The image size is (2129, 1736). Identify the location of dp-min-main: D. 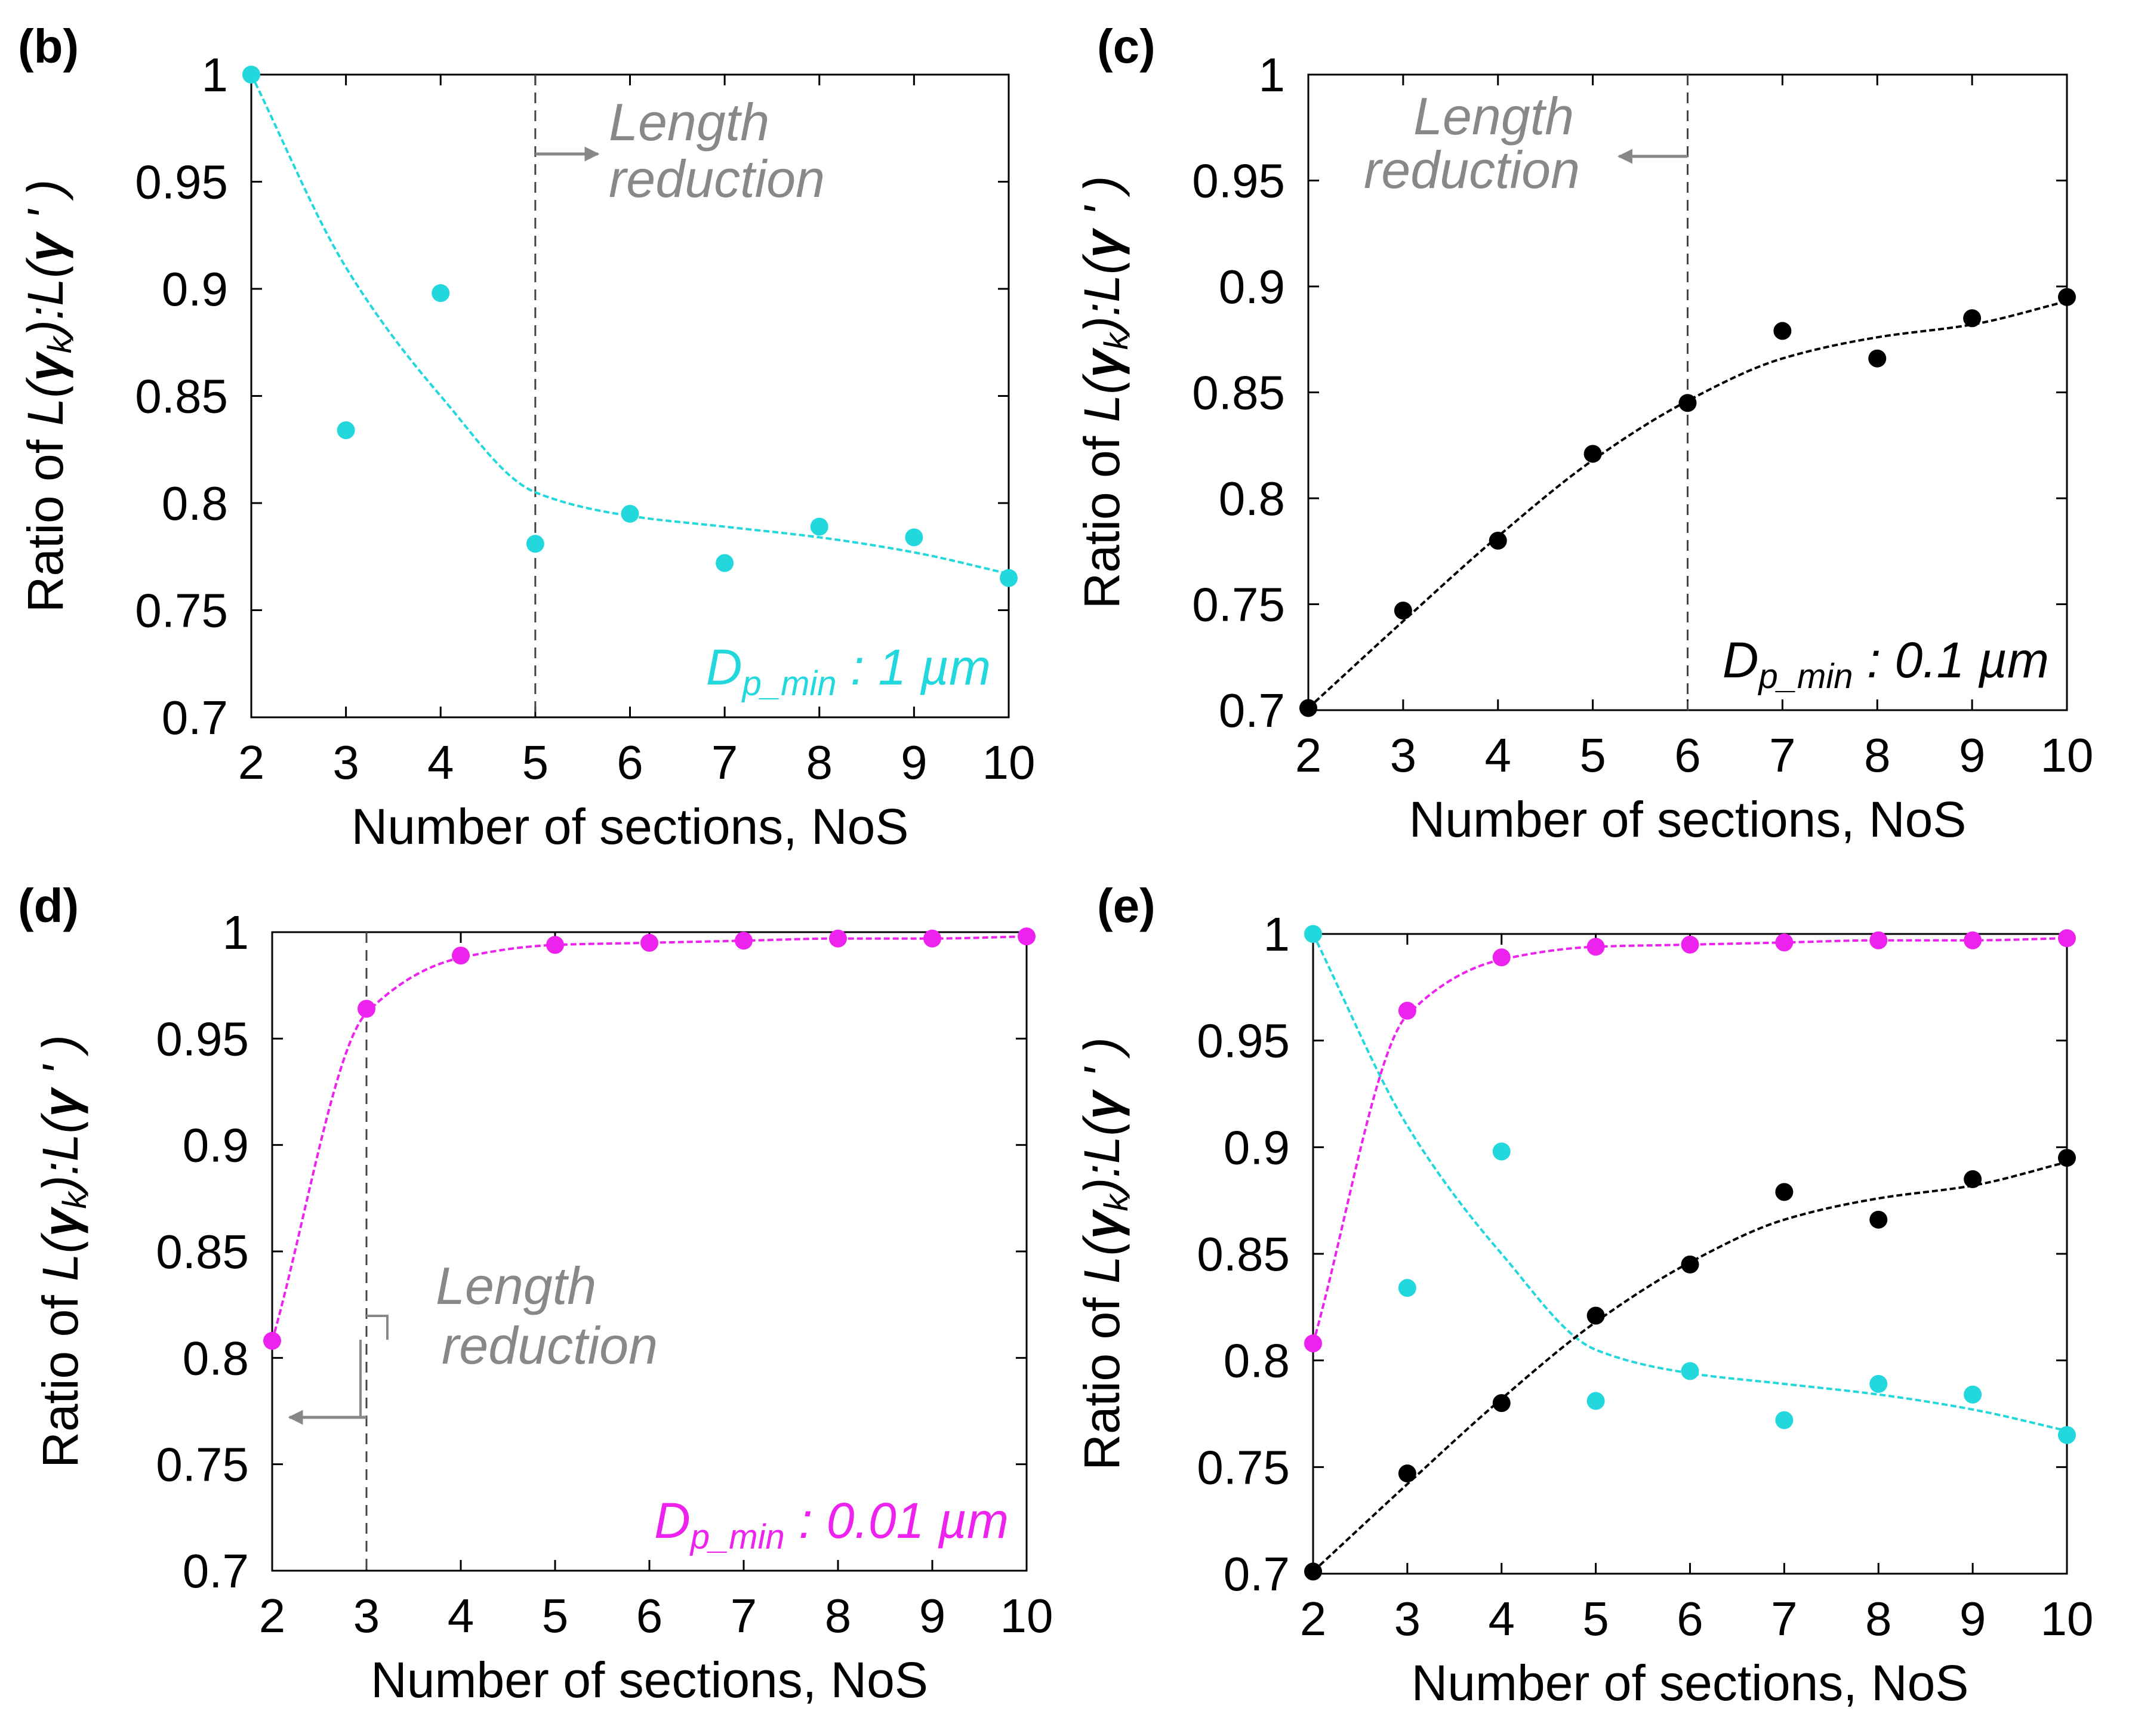
(724, 667).